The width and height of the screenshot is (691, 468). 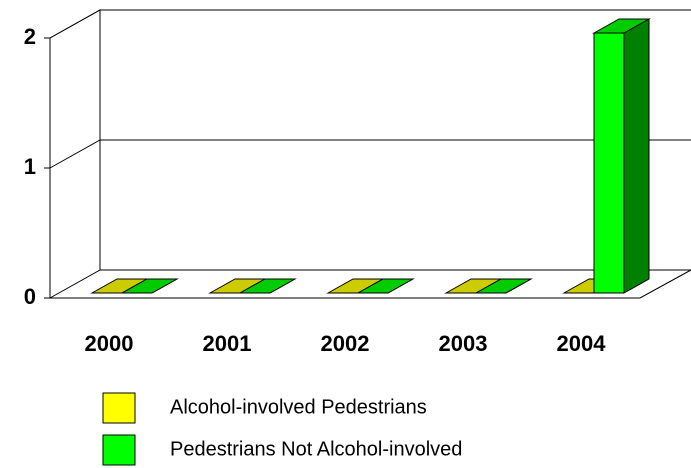 What do you see at coordinates (463, 343) in the screenshot?
I see `x-tick-label: 2003` at bounding box center [463, 343].